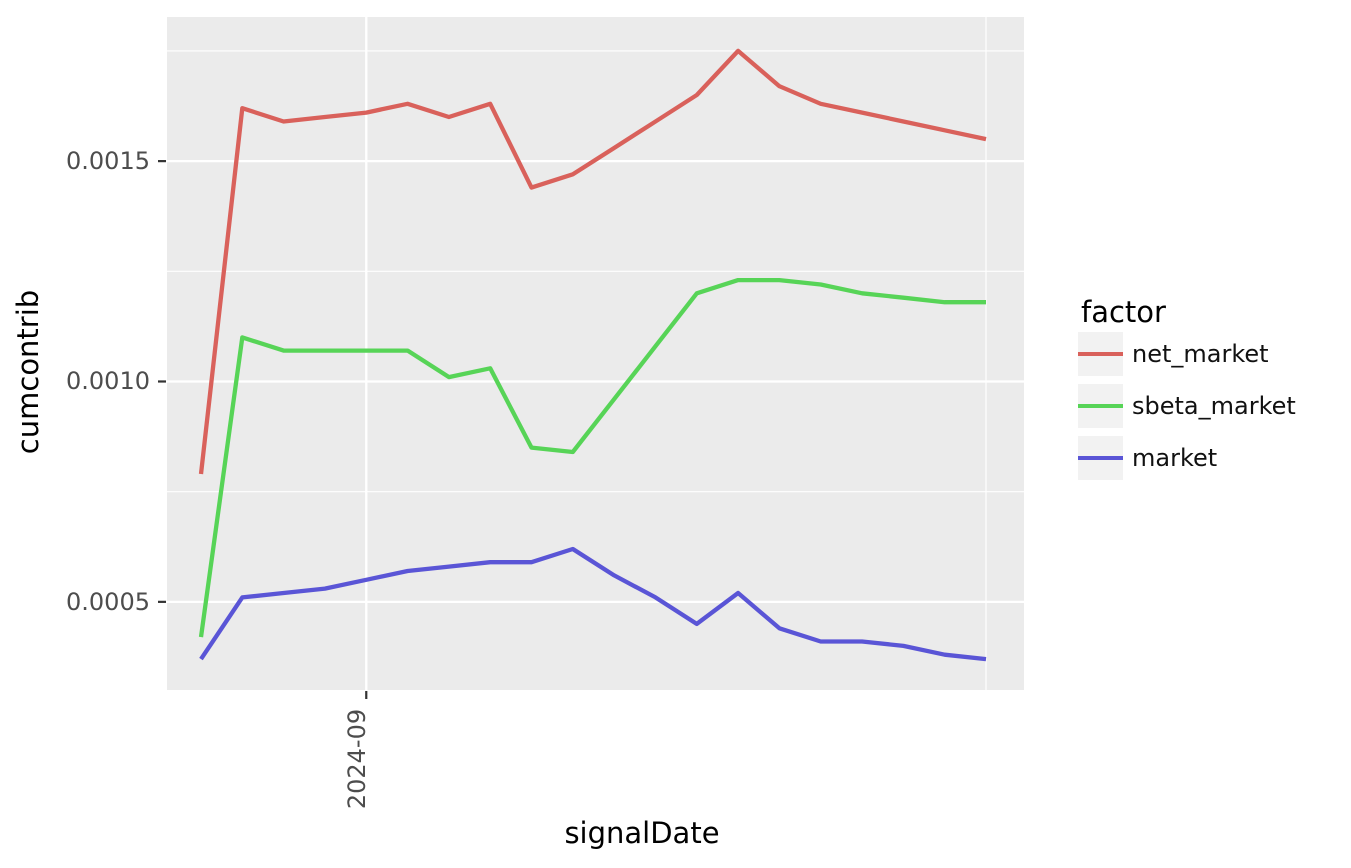 This screenshot has width=1351, height=868. Describe the element at coordinates (1200, 354) in the screenshot. I see `legend-item-label: net_market` at that location.